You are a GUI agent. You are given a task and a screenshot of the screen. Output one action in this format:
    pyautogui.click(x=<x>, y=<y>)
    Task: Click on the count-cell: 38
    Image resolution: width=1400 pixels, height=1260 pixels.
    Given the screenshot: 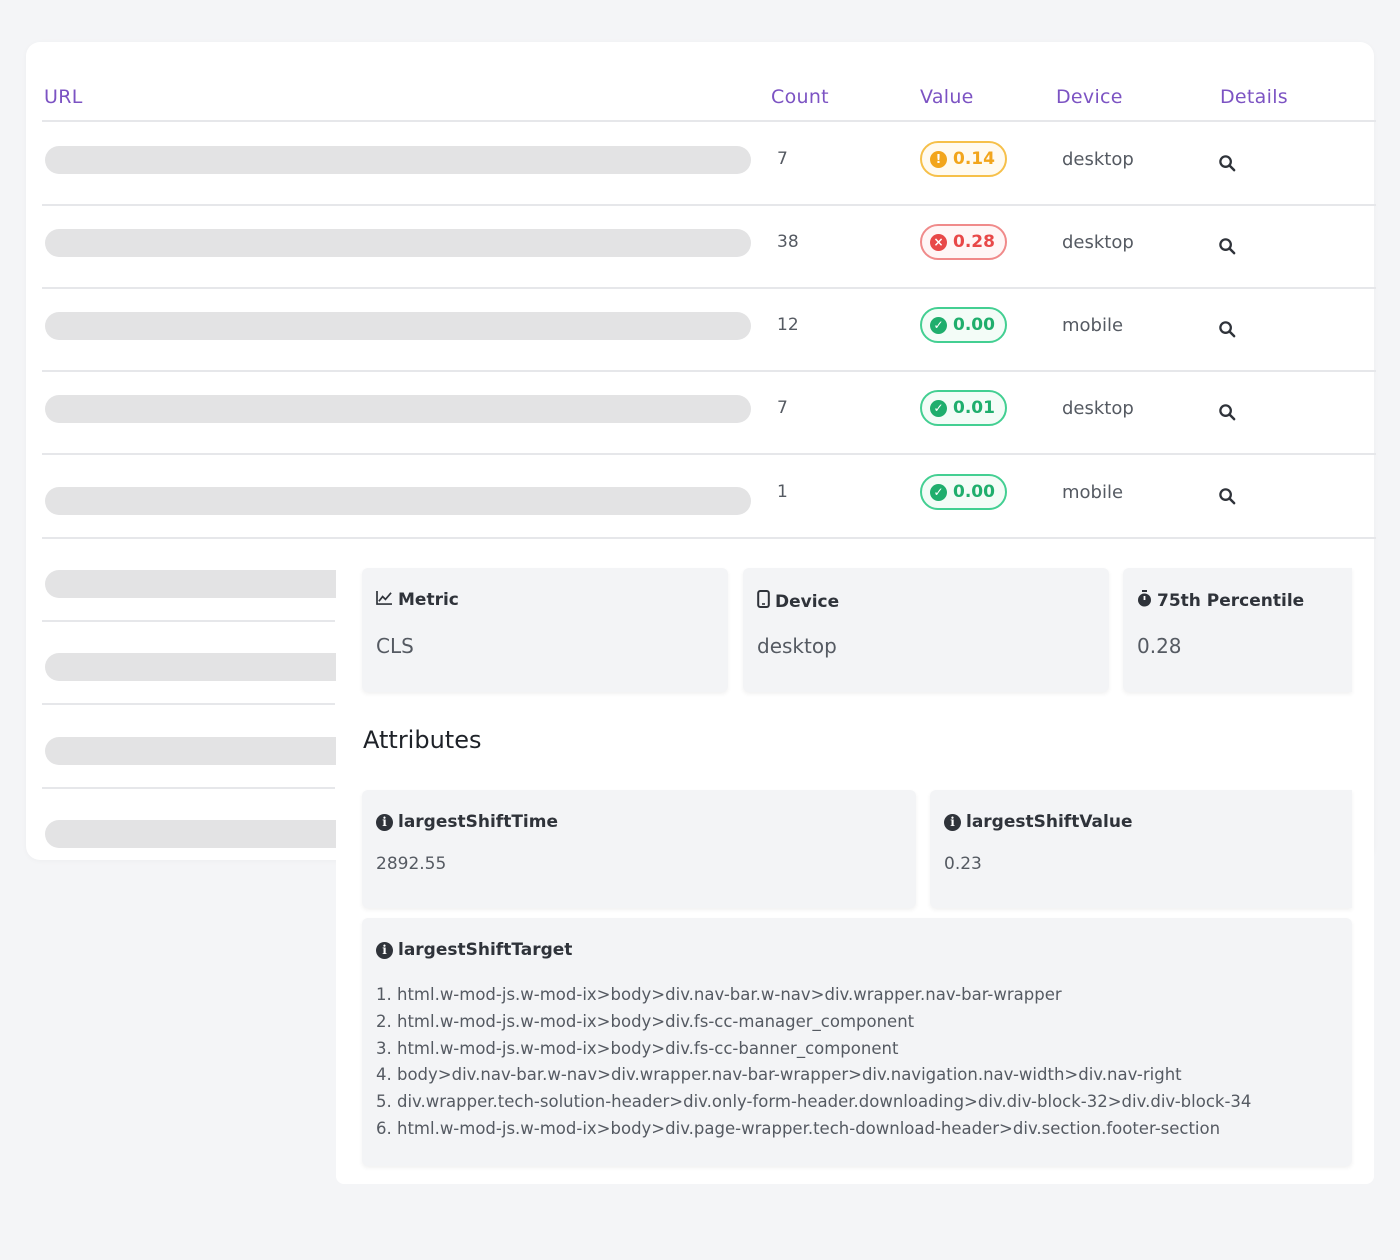 What is the action you would take?
    pyautogui.click(x=788, y=242)
    